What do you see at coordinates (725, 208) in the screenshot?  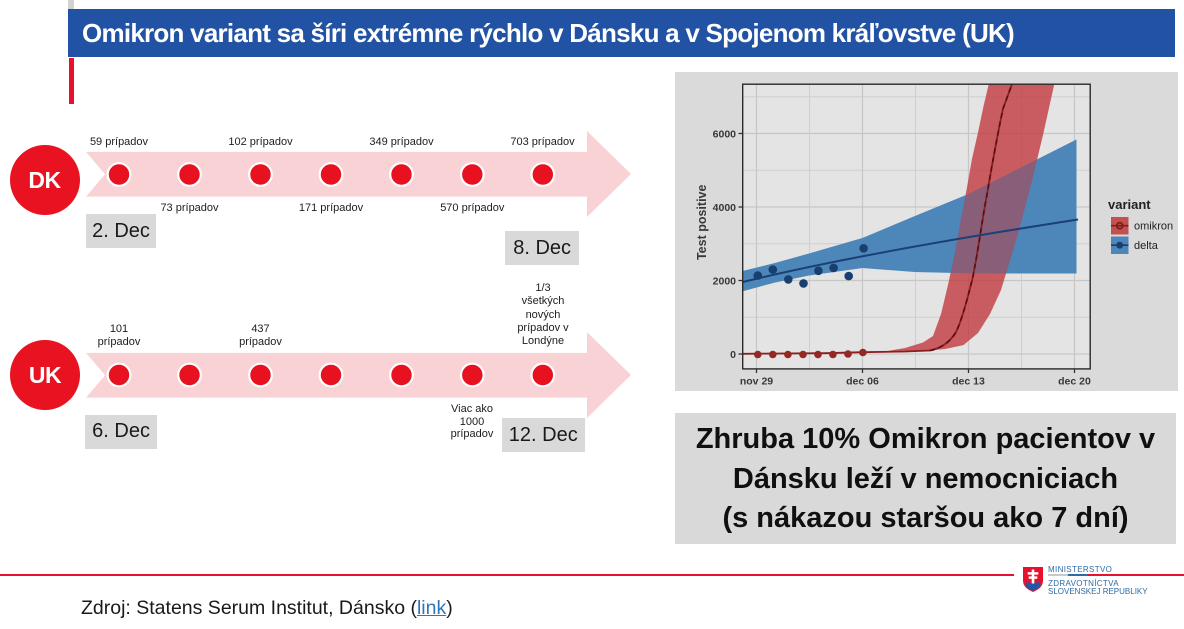 I see `svg-text: 4000` at bounding box center [725, 208].